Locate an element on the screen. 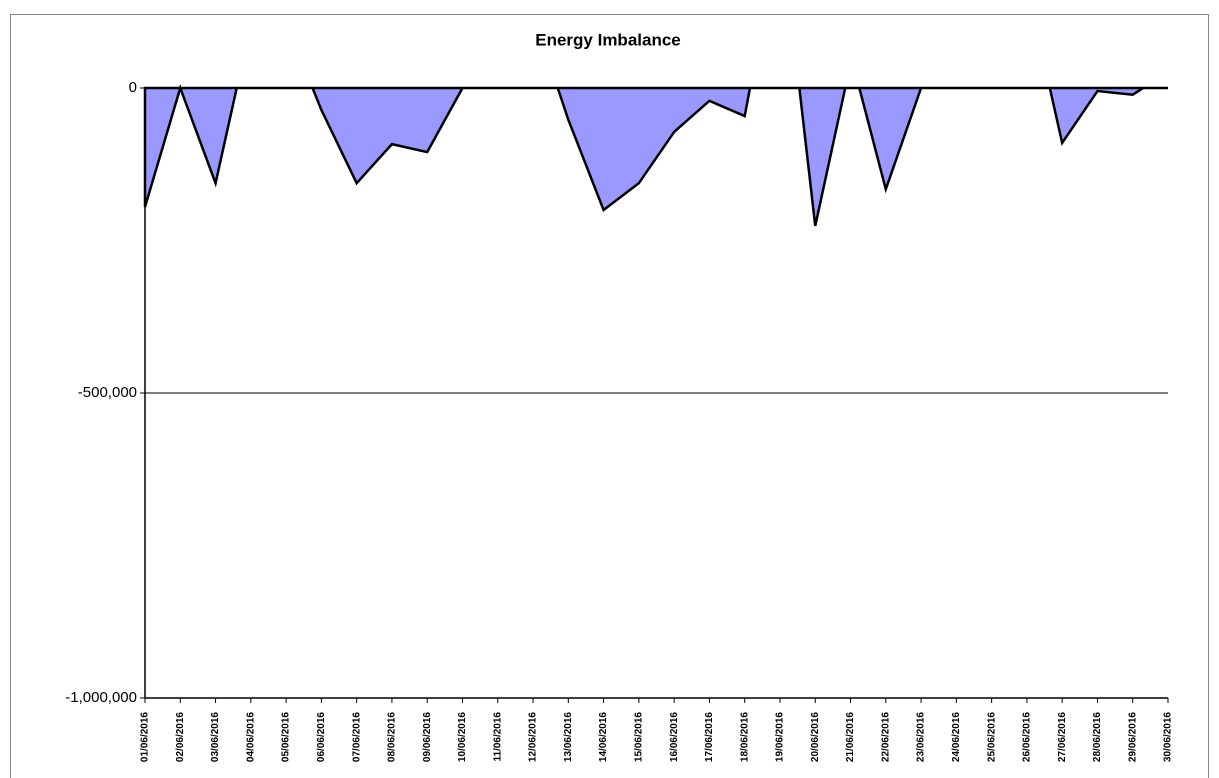  x-tick-label: 05/06/2016 is located at coordinates (286, 737).